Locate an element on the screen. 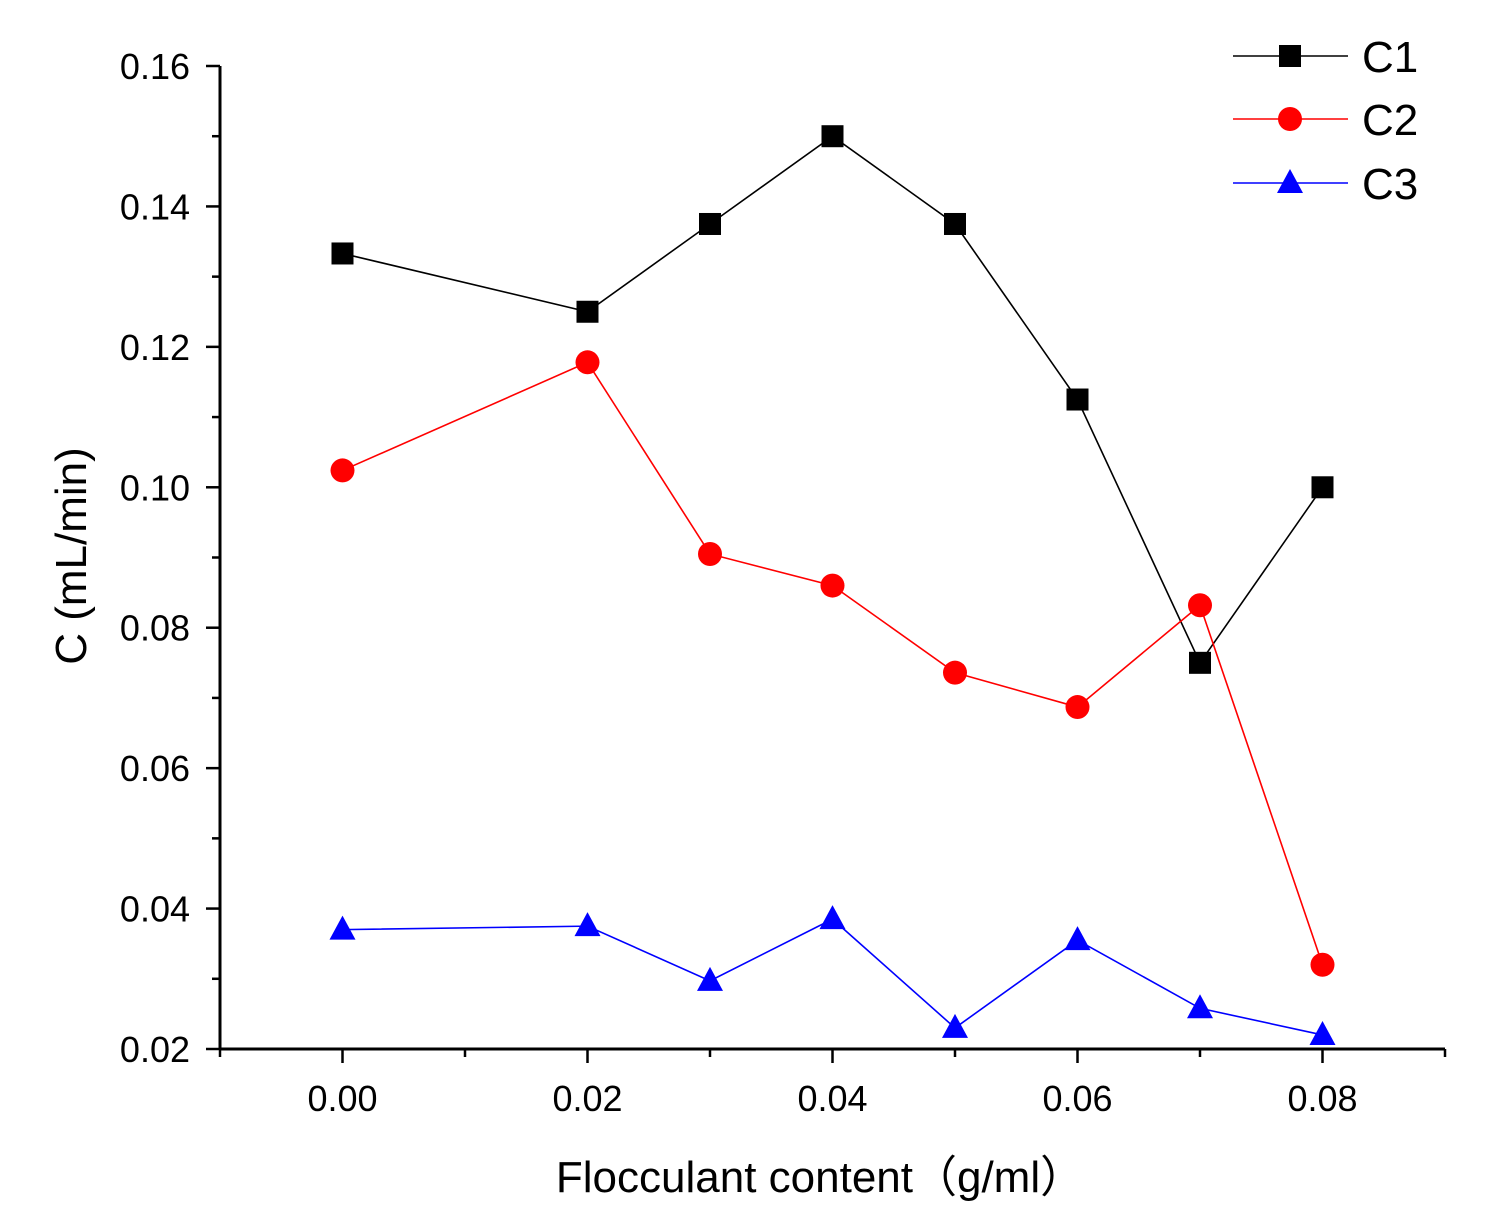 This screenshot has height=1229, width=1487. series-C3 is located at coordinates (832, 975).